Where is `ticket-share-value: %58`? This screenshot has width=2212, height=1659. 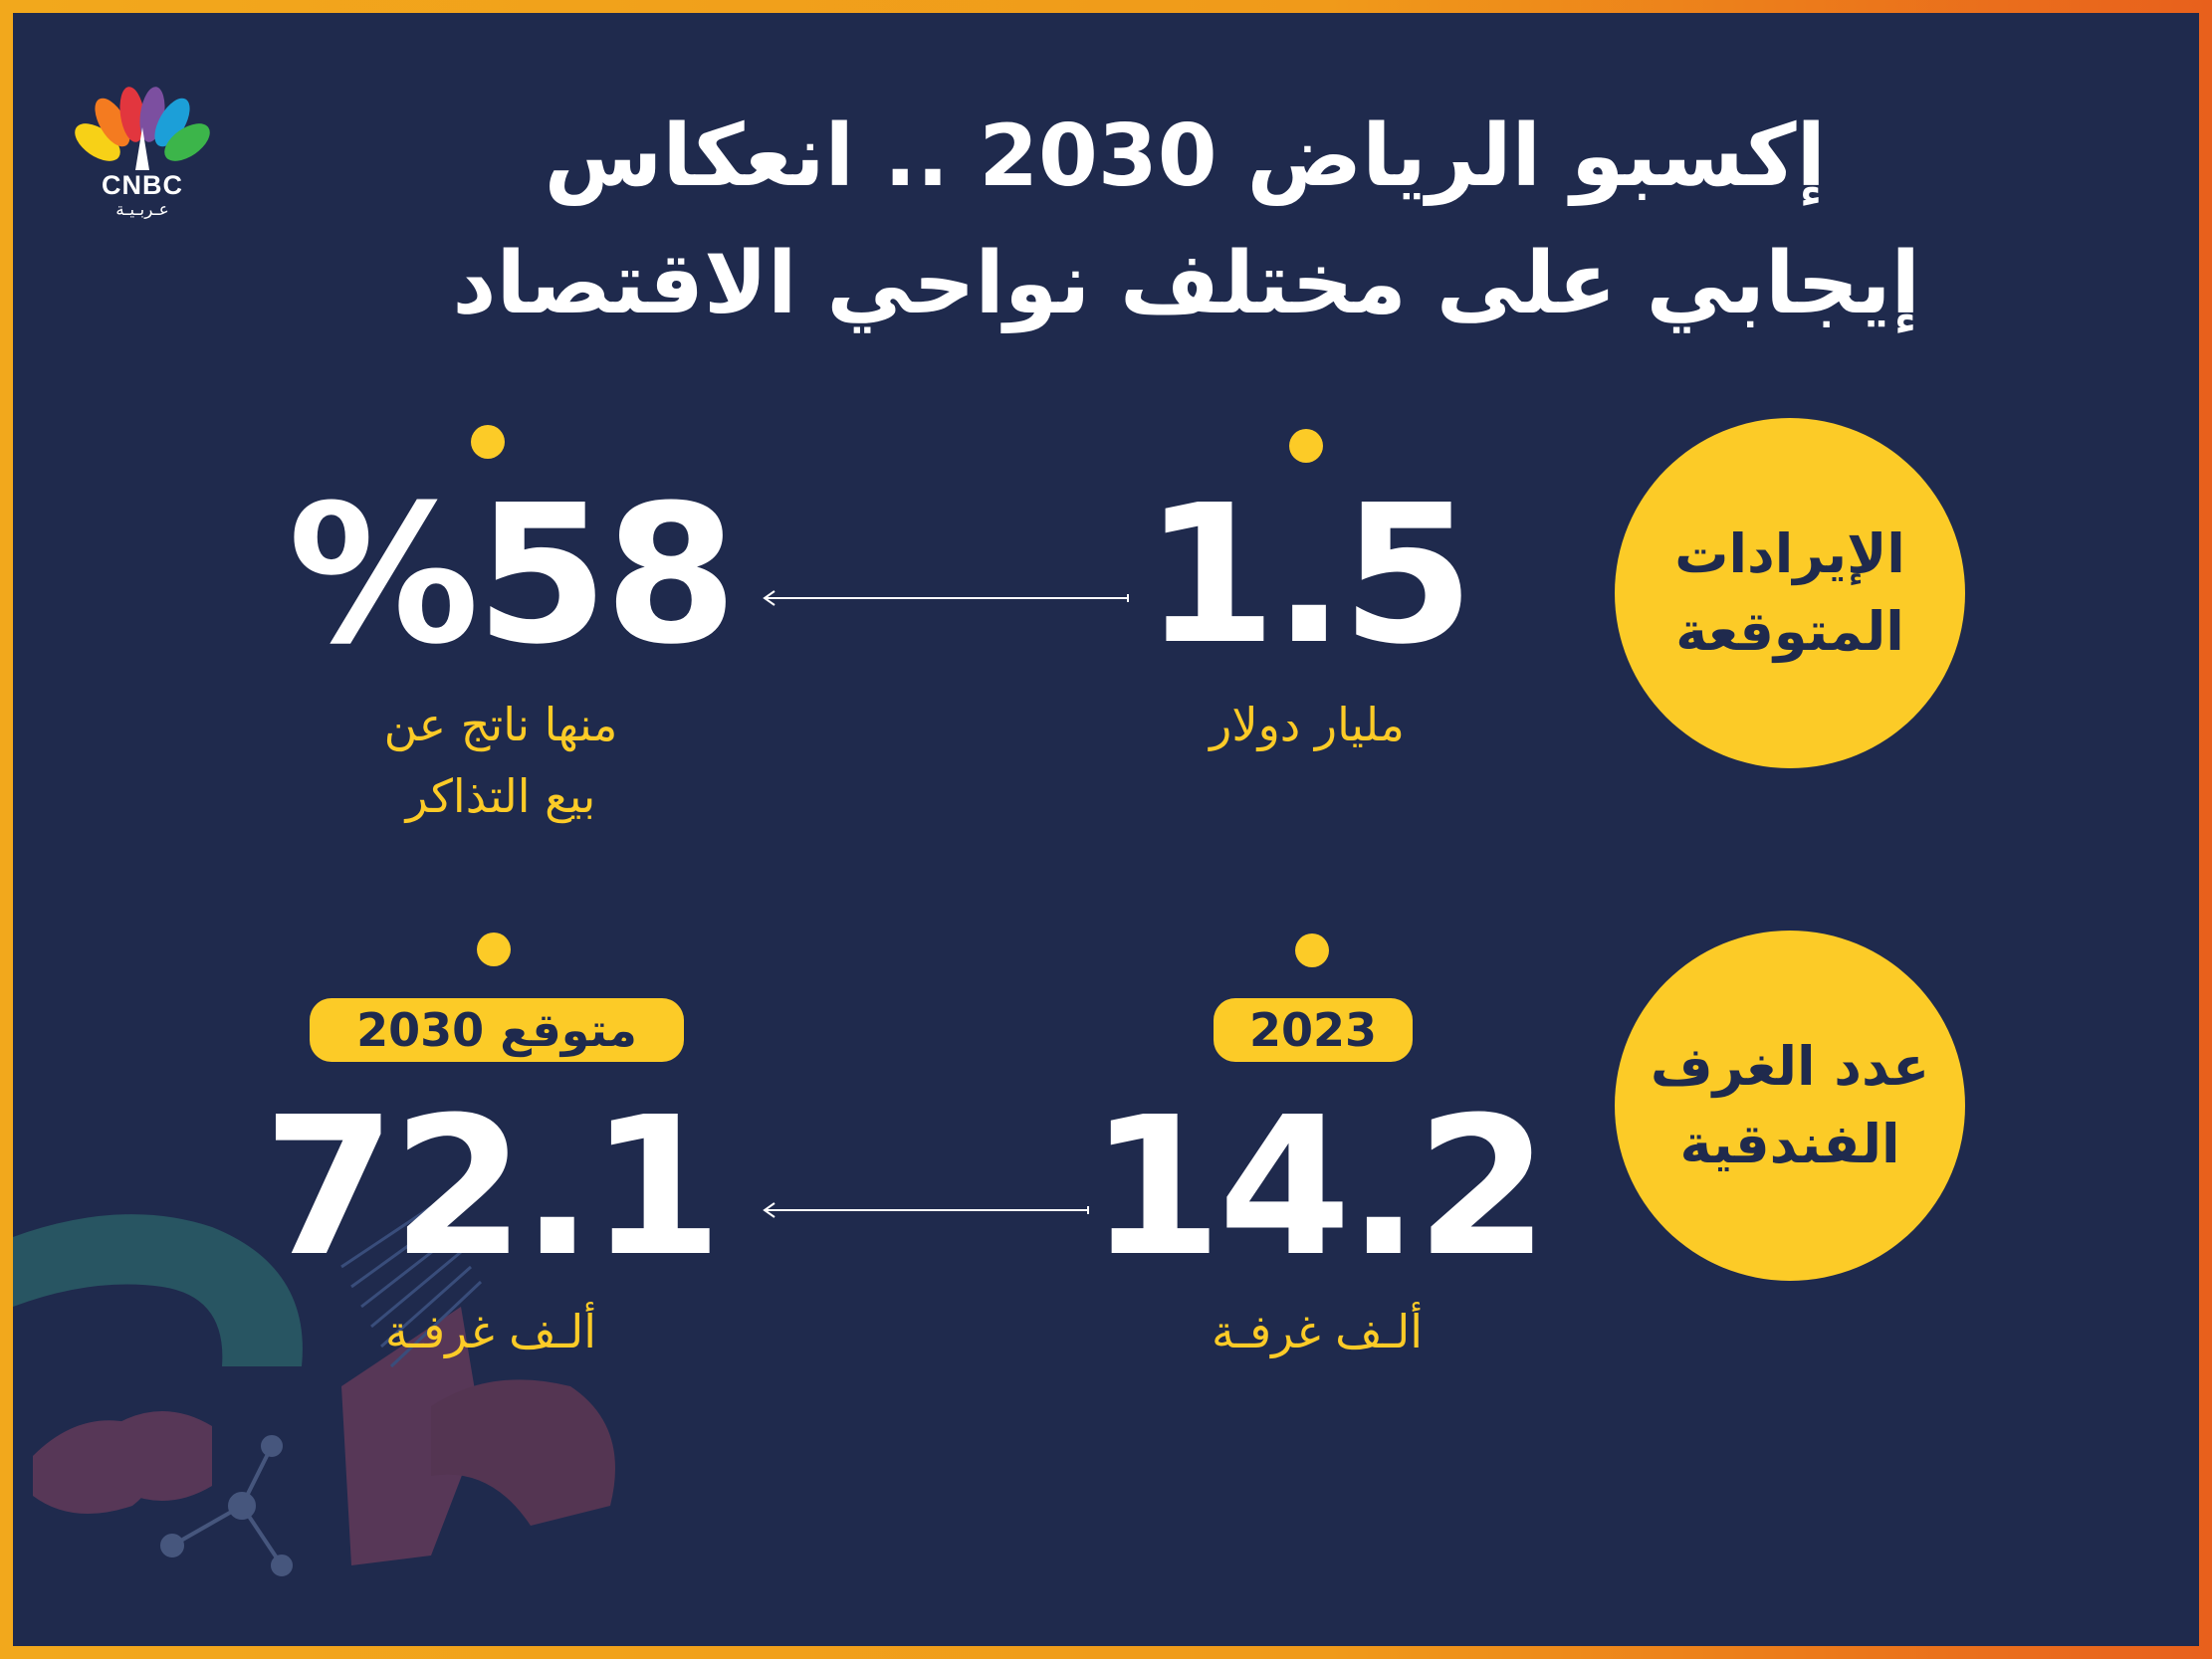
ticket-share-value: %58 is located at coordinates (513, 576).